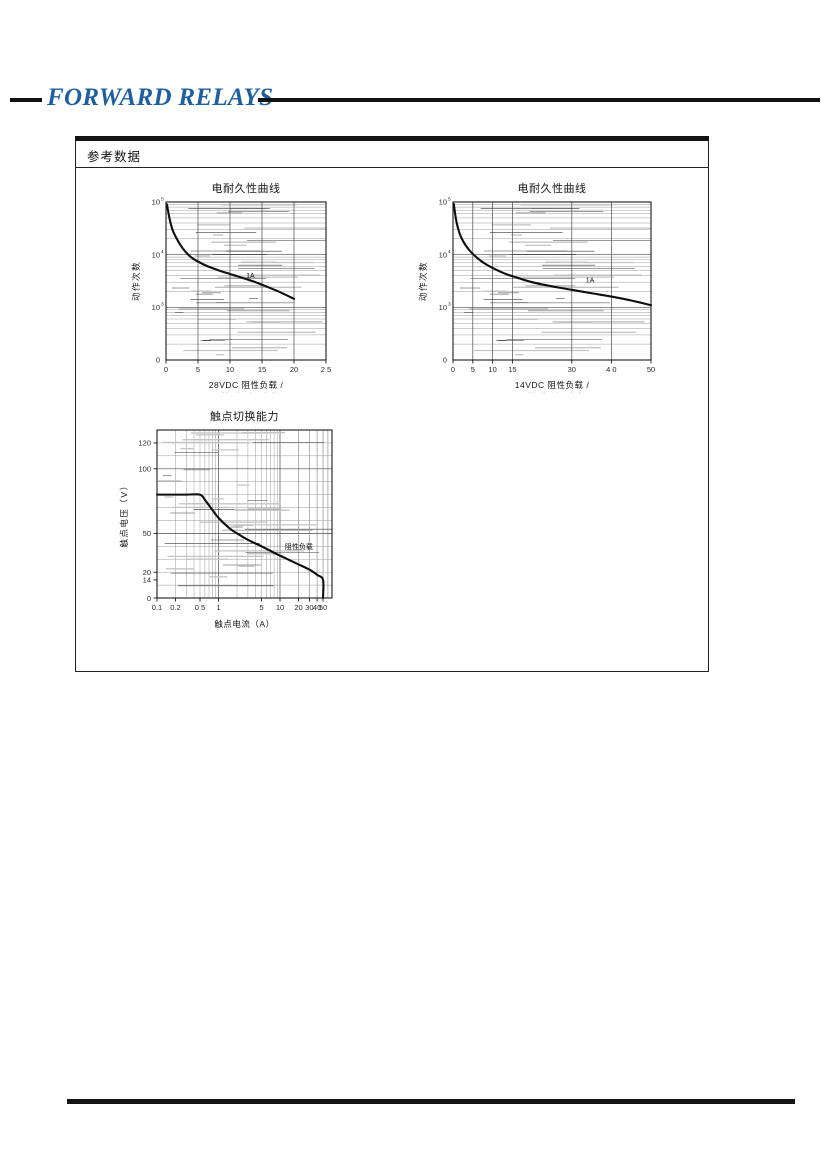 The height and width of the screenshot is (1169, 828). Describe the element at coordinates (124, 513) in the screenshot. I see `y-axis-label: 触点电压（V）` at that location.